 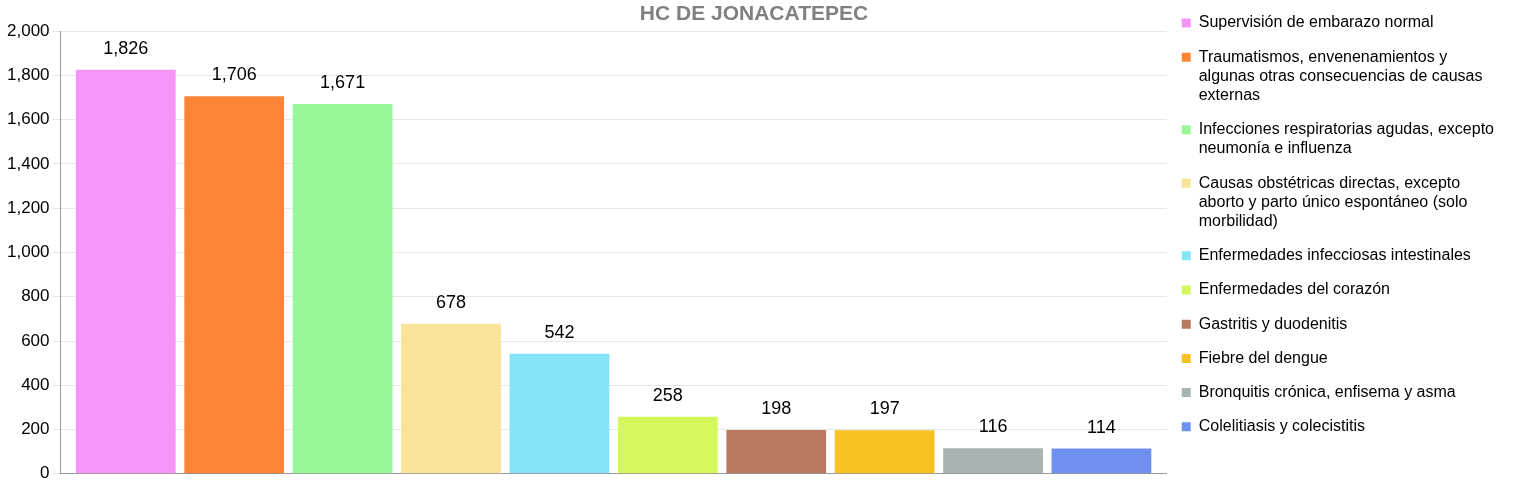 What do you see at coordinates (1263, 357) in the screenshot?
I see `legend-label: Fiebre del dengue` at bounding box center [1263, 357].